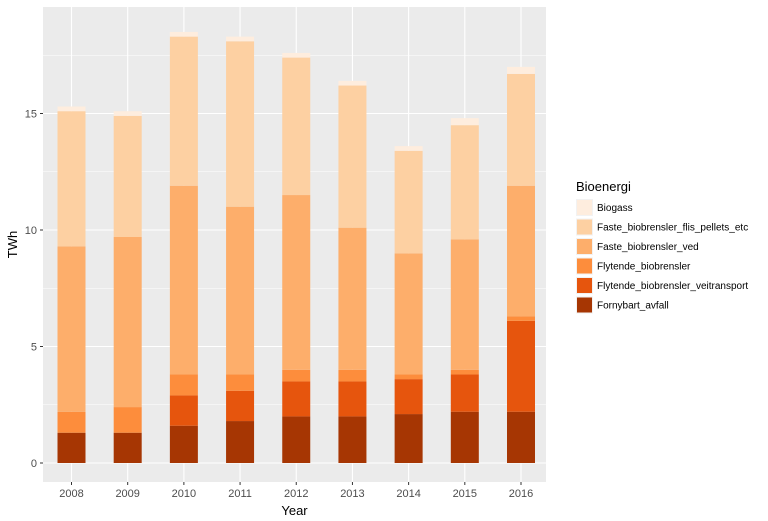 The width and height of the screenshot is (768, 521). I want to click on x-axis: 2008 2009 2010 2011 2012 2013 2014 2015 2016, so click(296, 491).